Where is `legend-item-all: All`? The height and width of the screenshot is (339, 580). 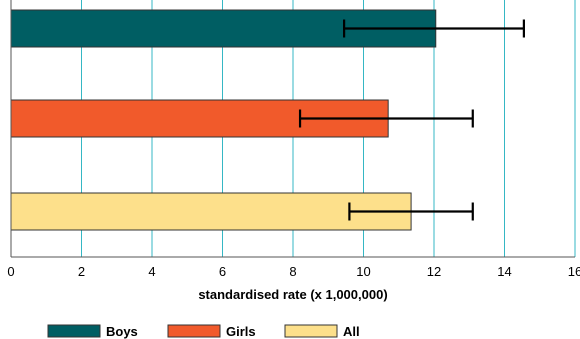
legend-item-all: All is located at coordinates (322, 331).